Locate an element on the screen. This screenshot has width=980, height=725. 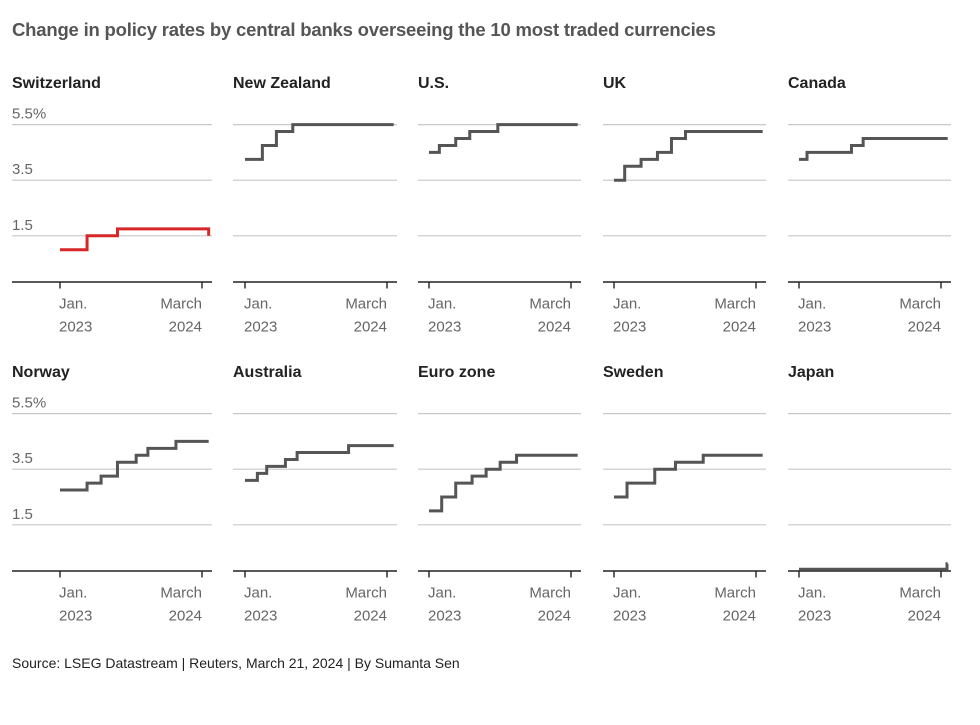
panel-title: Canada is located at coordinates (817, 83).